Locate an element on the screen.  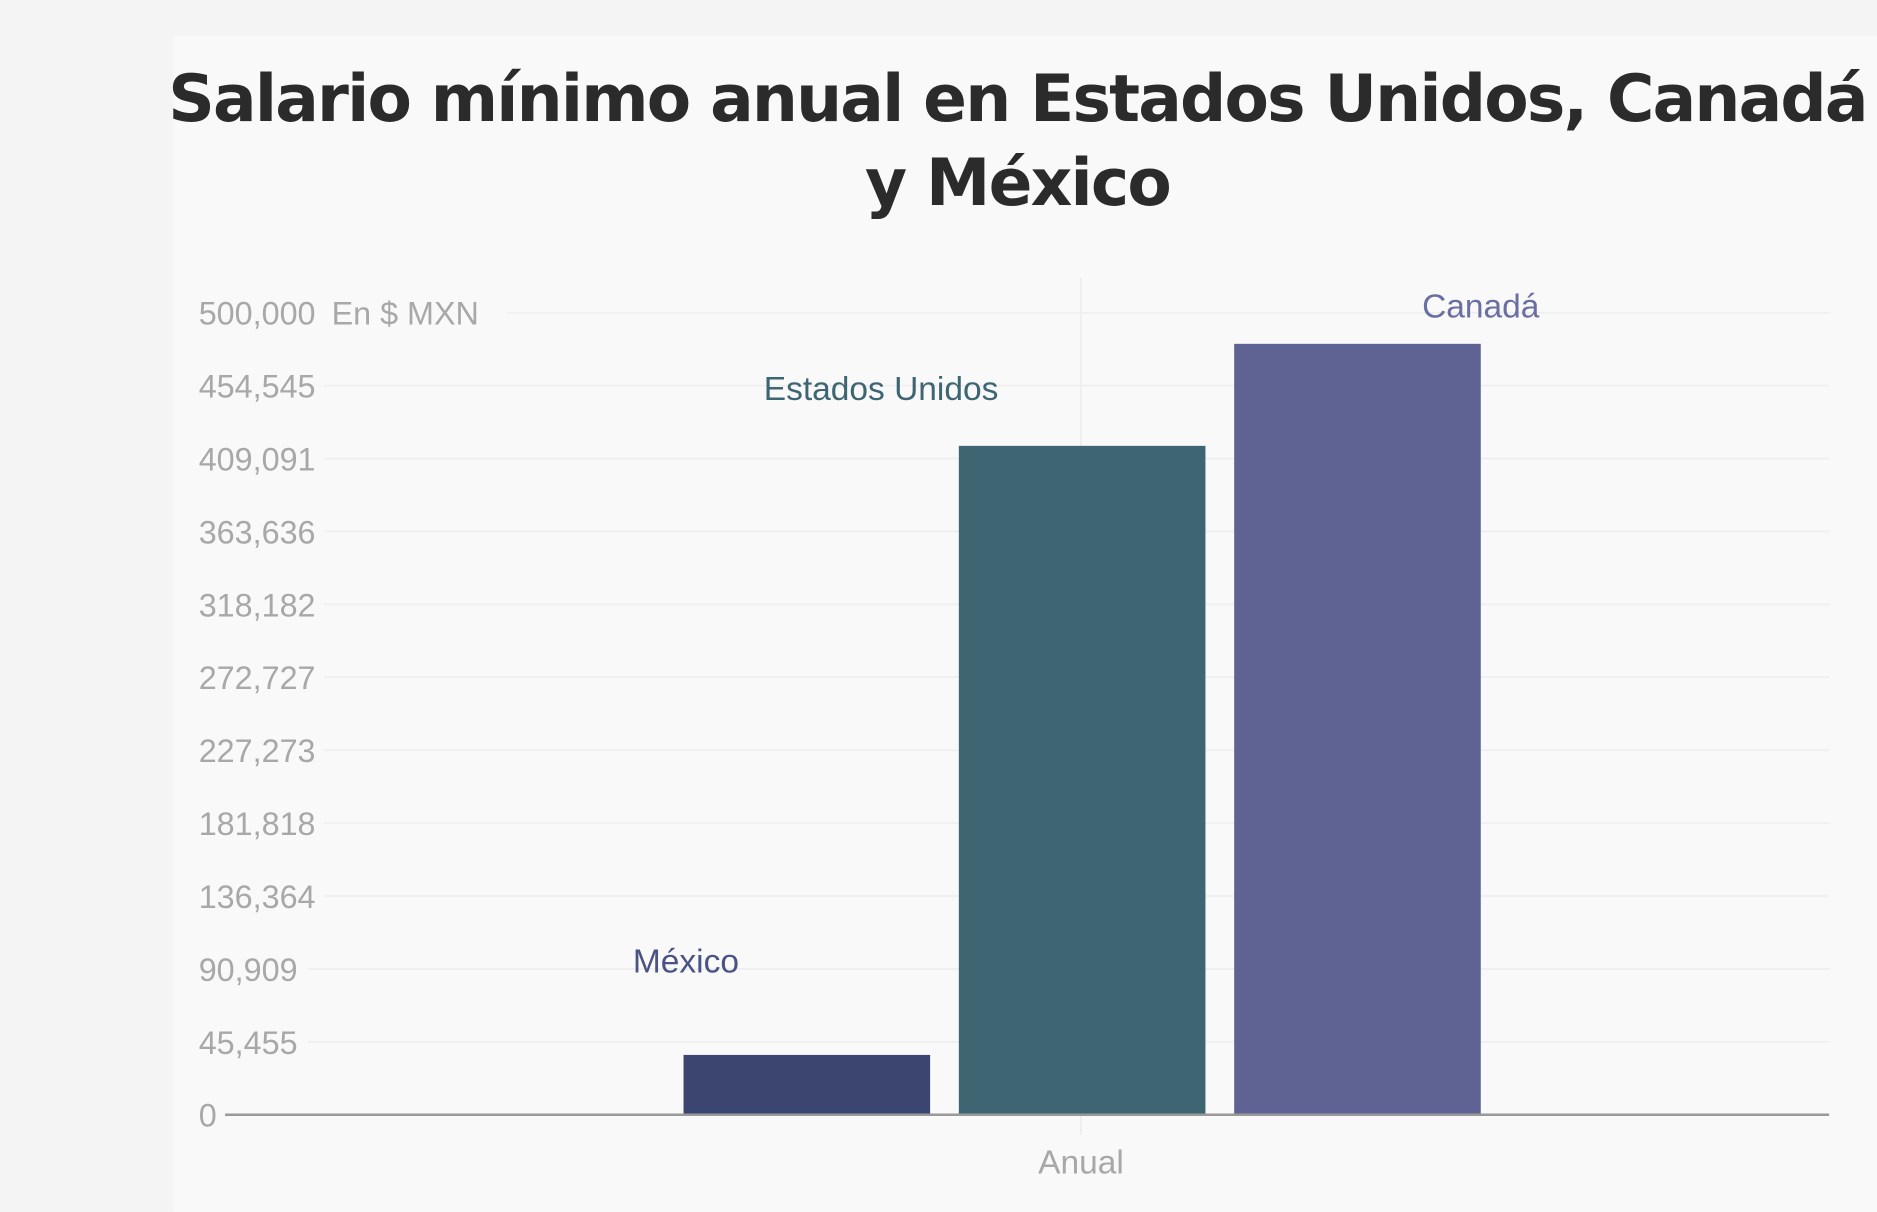
y-tick-label: 272,727 is located at coordinates (257, 678).